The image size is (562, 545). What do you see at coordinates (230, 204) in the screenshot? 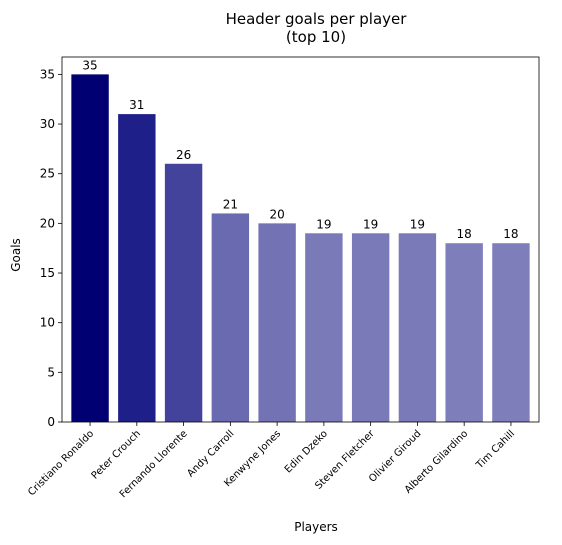
I see `bar-value-label: 21` at bounding box center [230, 204].